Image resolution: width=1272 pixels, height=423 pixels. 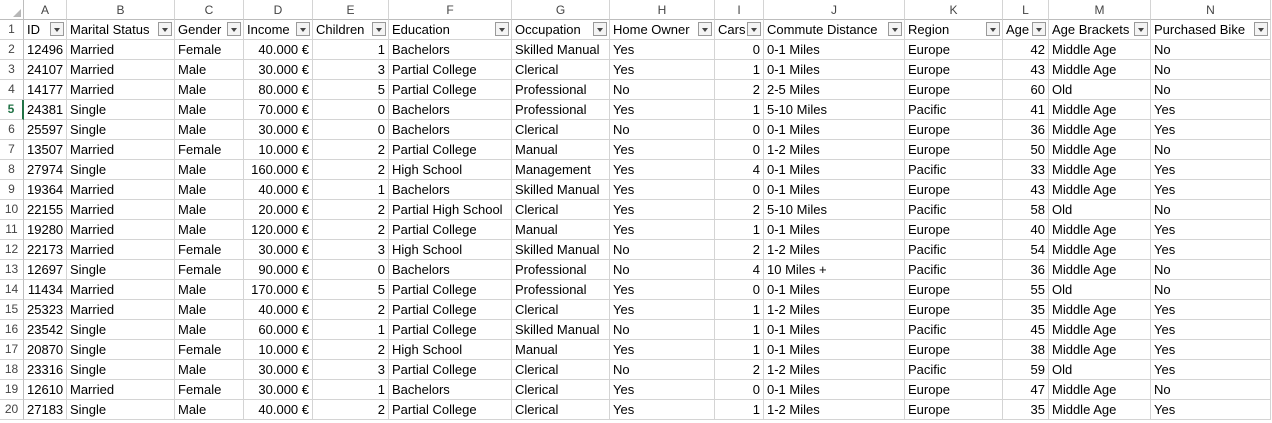 What do you see at coordinates (278, 290) in the screenshot?
I see `table-cell: 170.000 €` at bounding box center [278, 290].